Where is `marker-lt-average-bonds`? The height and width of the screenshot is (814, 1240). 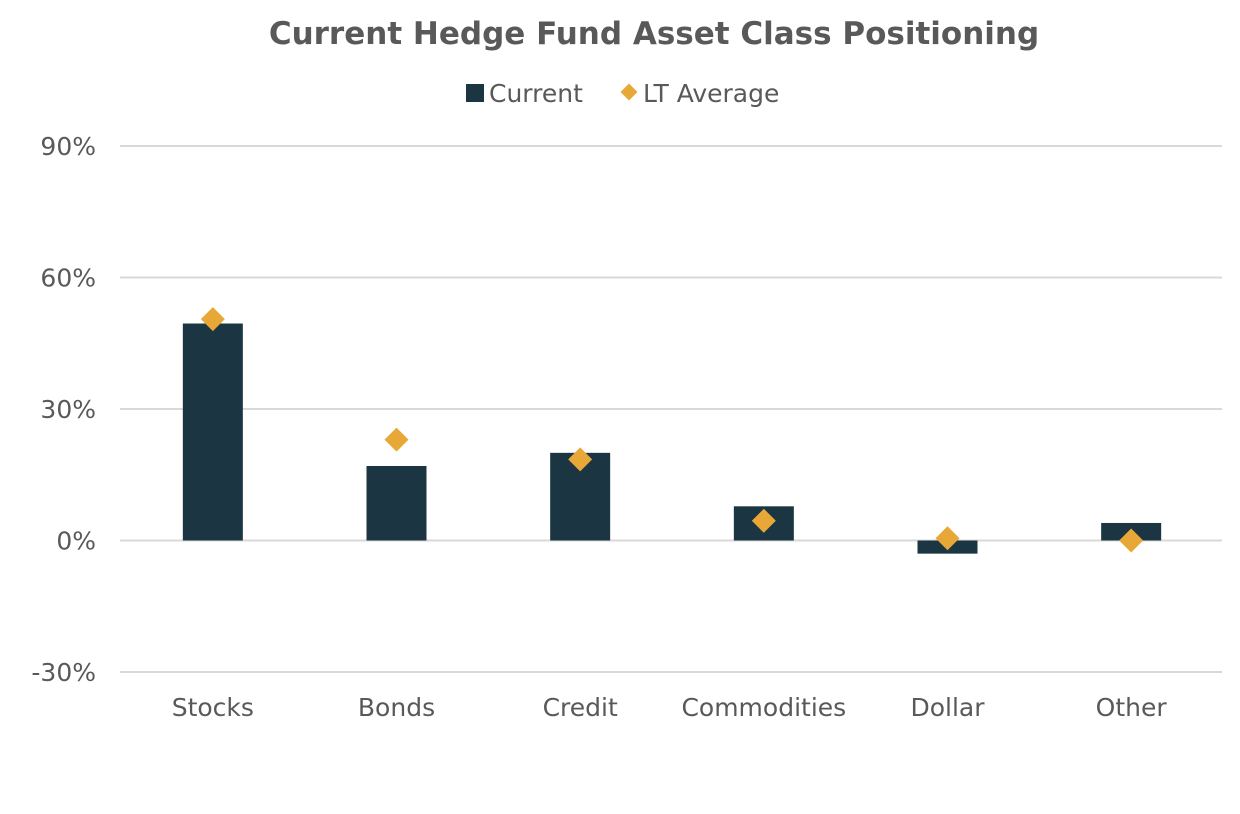
marker-lt-average-bonds is located at coordinates (396, 439).